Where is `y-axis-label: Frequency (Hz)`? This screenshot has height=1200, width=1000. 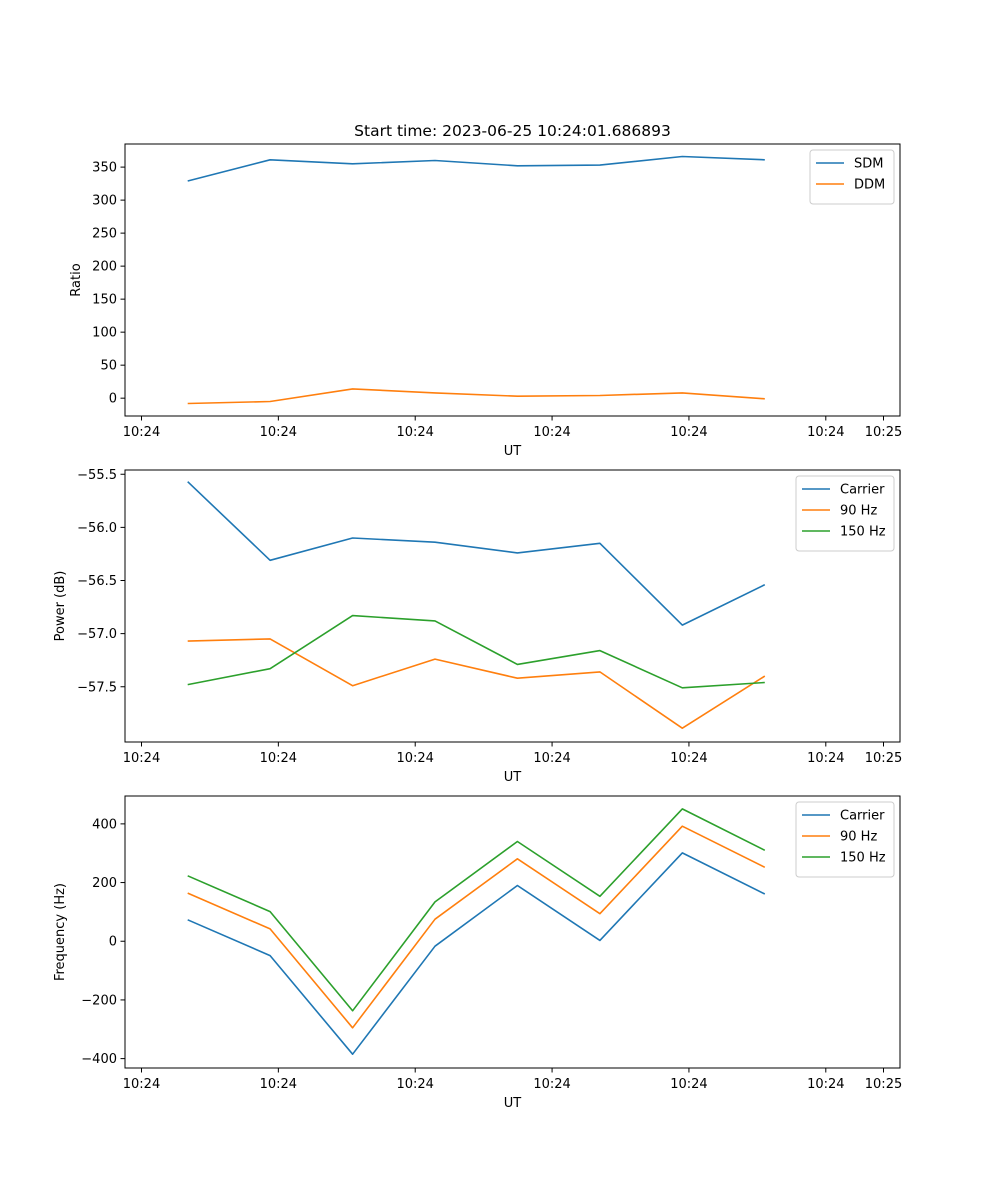
y-axis-label: Frequency (Hz) is located at coordinates (60, 932).